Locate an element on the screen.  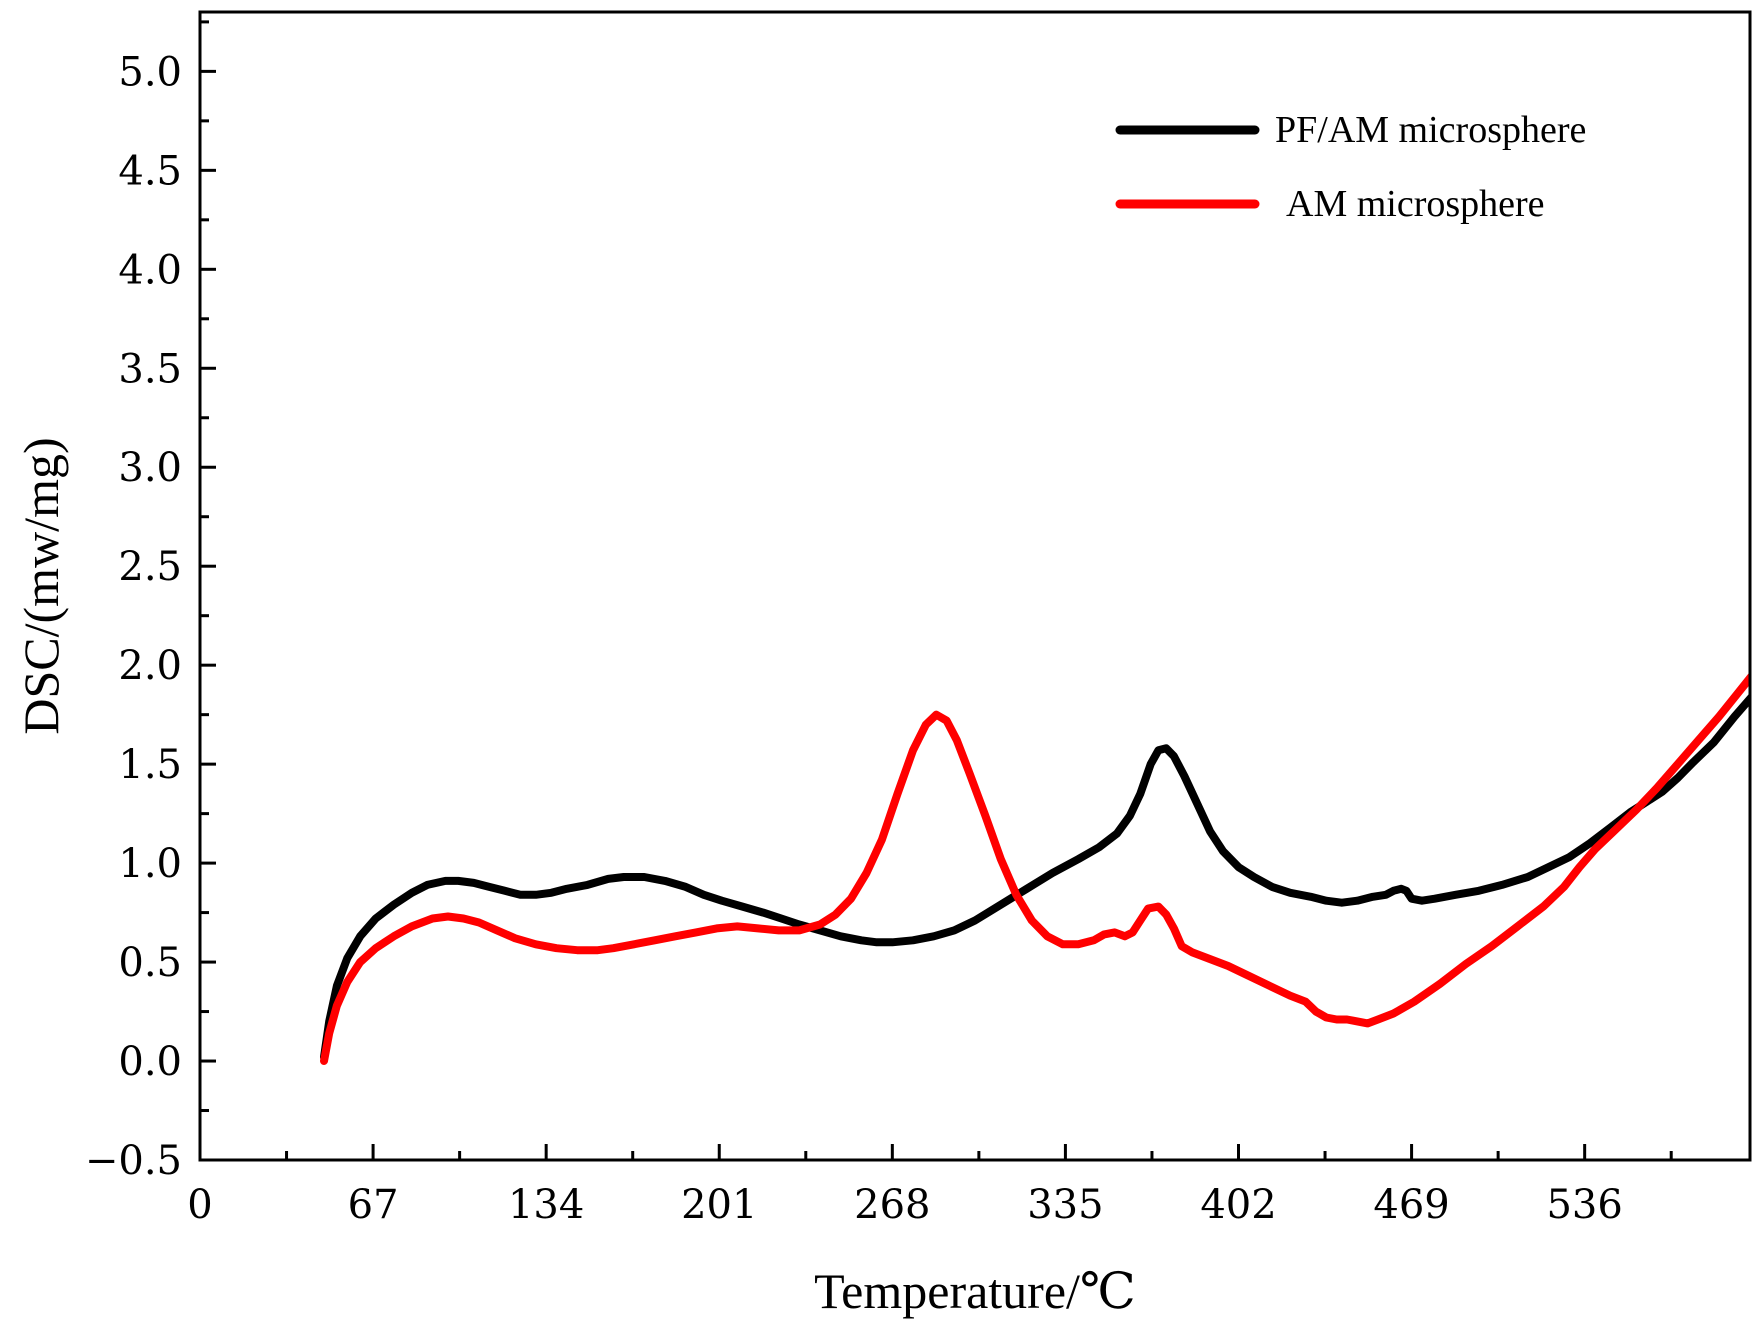
x-tick-label: 201 is located at coordinates (719, 1205).